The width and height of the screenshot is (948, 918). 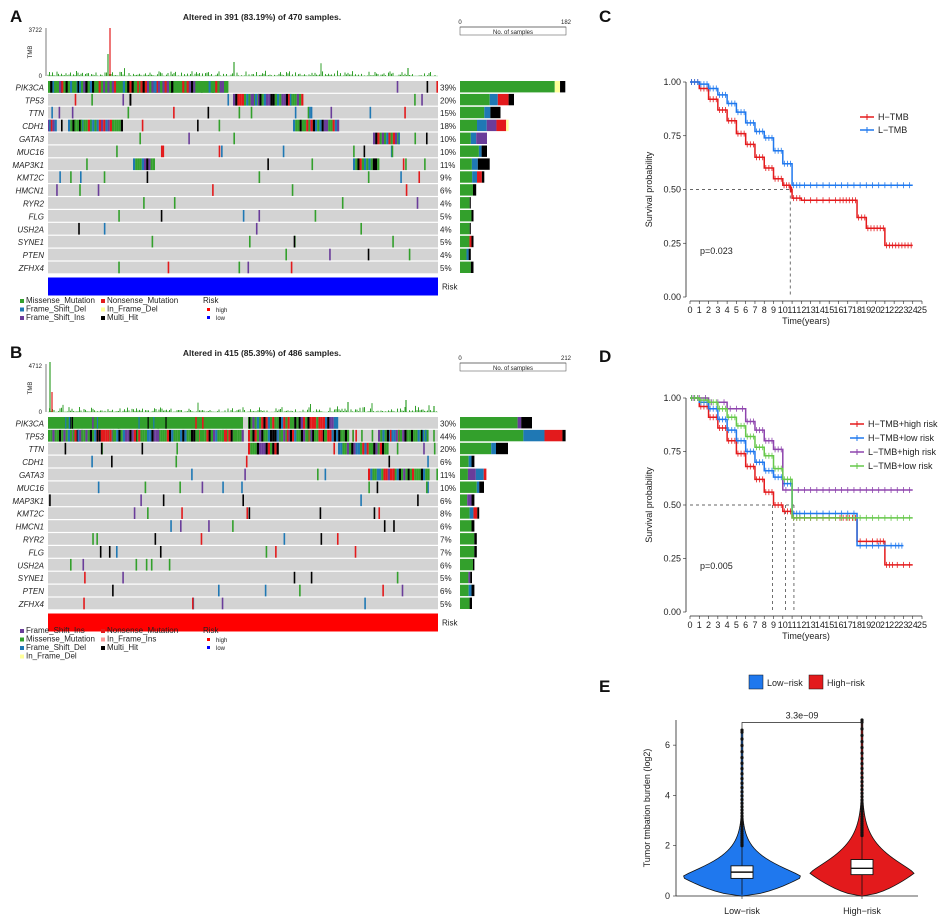 What do you see at coordinates (131, 639) in the screenshot?
I see `legend-label: In_Frame_Ins` at bounding box center [131, 639].